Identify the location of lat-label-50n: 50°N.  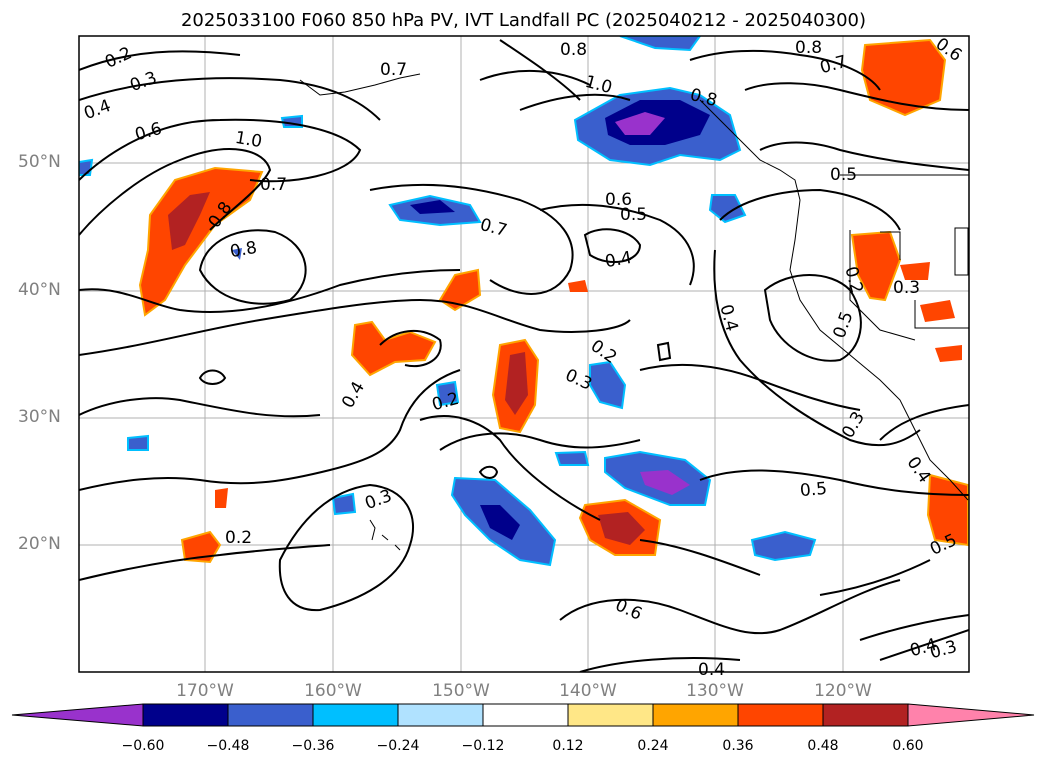
(39, 162).